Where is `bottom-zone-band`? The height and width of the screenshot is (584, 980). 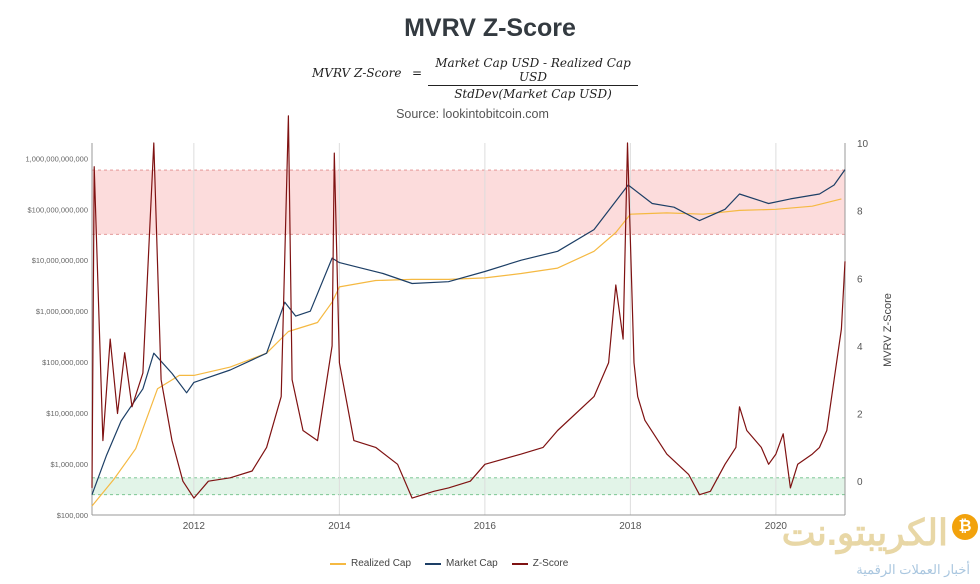 bottom-zone-band is located at coordinates (468, 486).